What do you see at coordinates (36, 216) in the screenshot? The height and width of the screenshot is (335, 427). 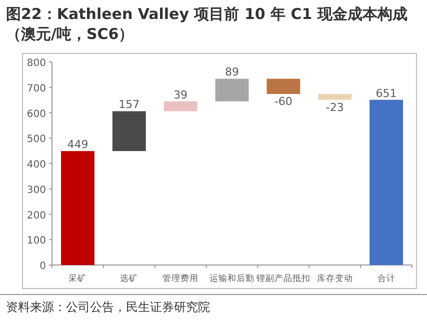 I see `y-tick-label: 200` at bounding box center [36, 216].